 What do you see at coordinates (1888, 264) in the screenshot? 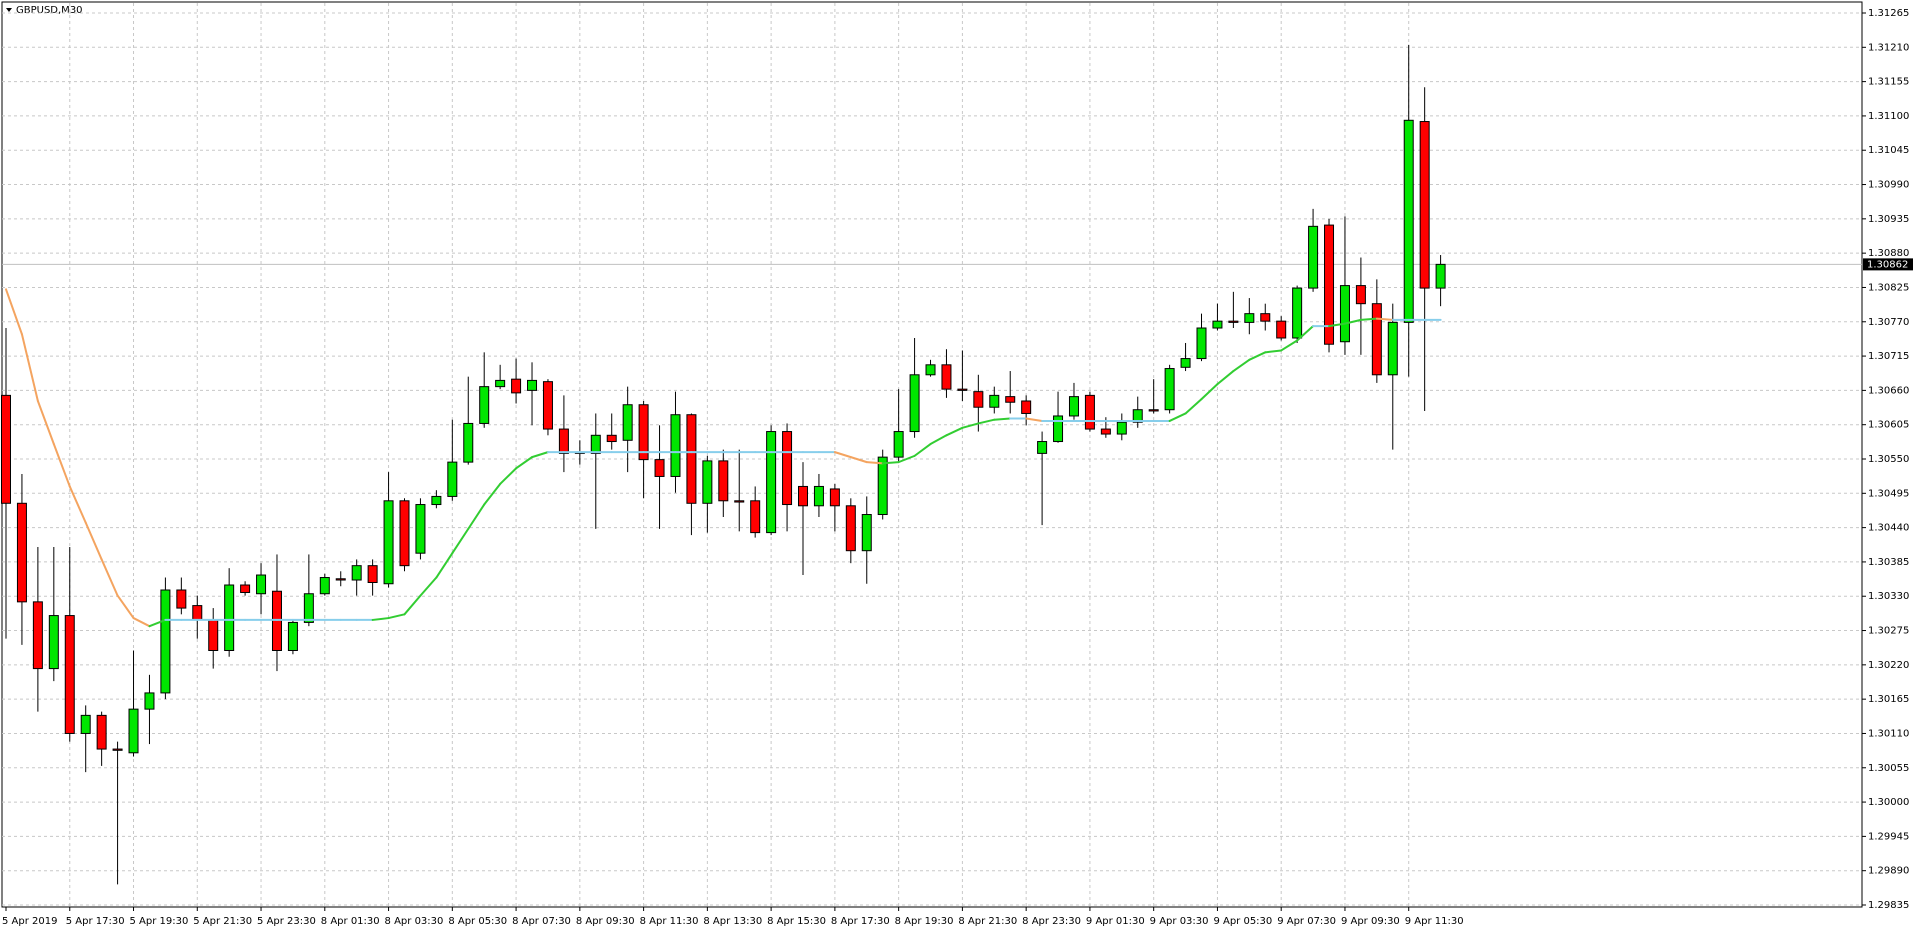
I see `current-price-box` at bounding box center [1888, 264].